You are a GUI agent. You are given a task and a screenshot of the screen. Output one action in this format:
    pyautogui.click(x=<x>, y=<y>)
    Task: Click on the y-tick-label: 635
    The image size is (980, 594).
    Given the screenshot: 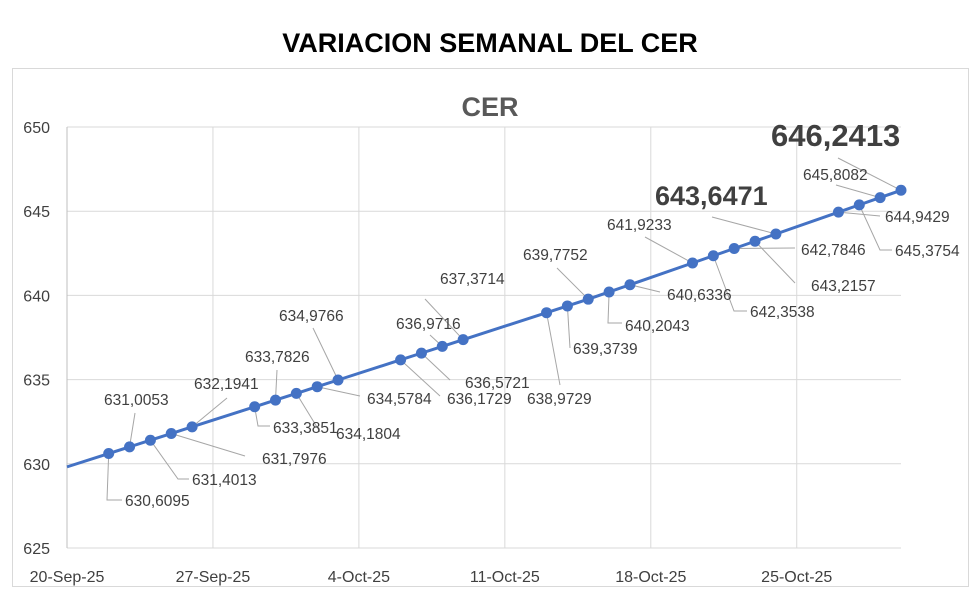 What is the action you would take?
    pyautogui.click(x=36, y=381)
    